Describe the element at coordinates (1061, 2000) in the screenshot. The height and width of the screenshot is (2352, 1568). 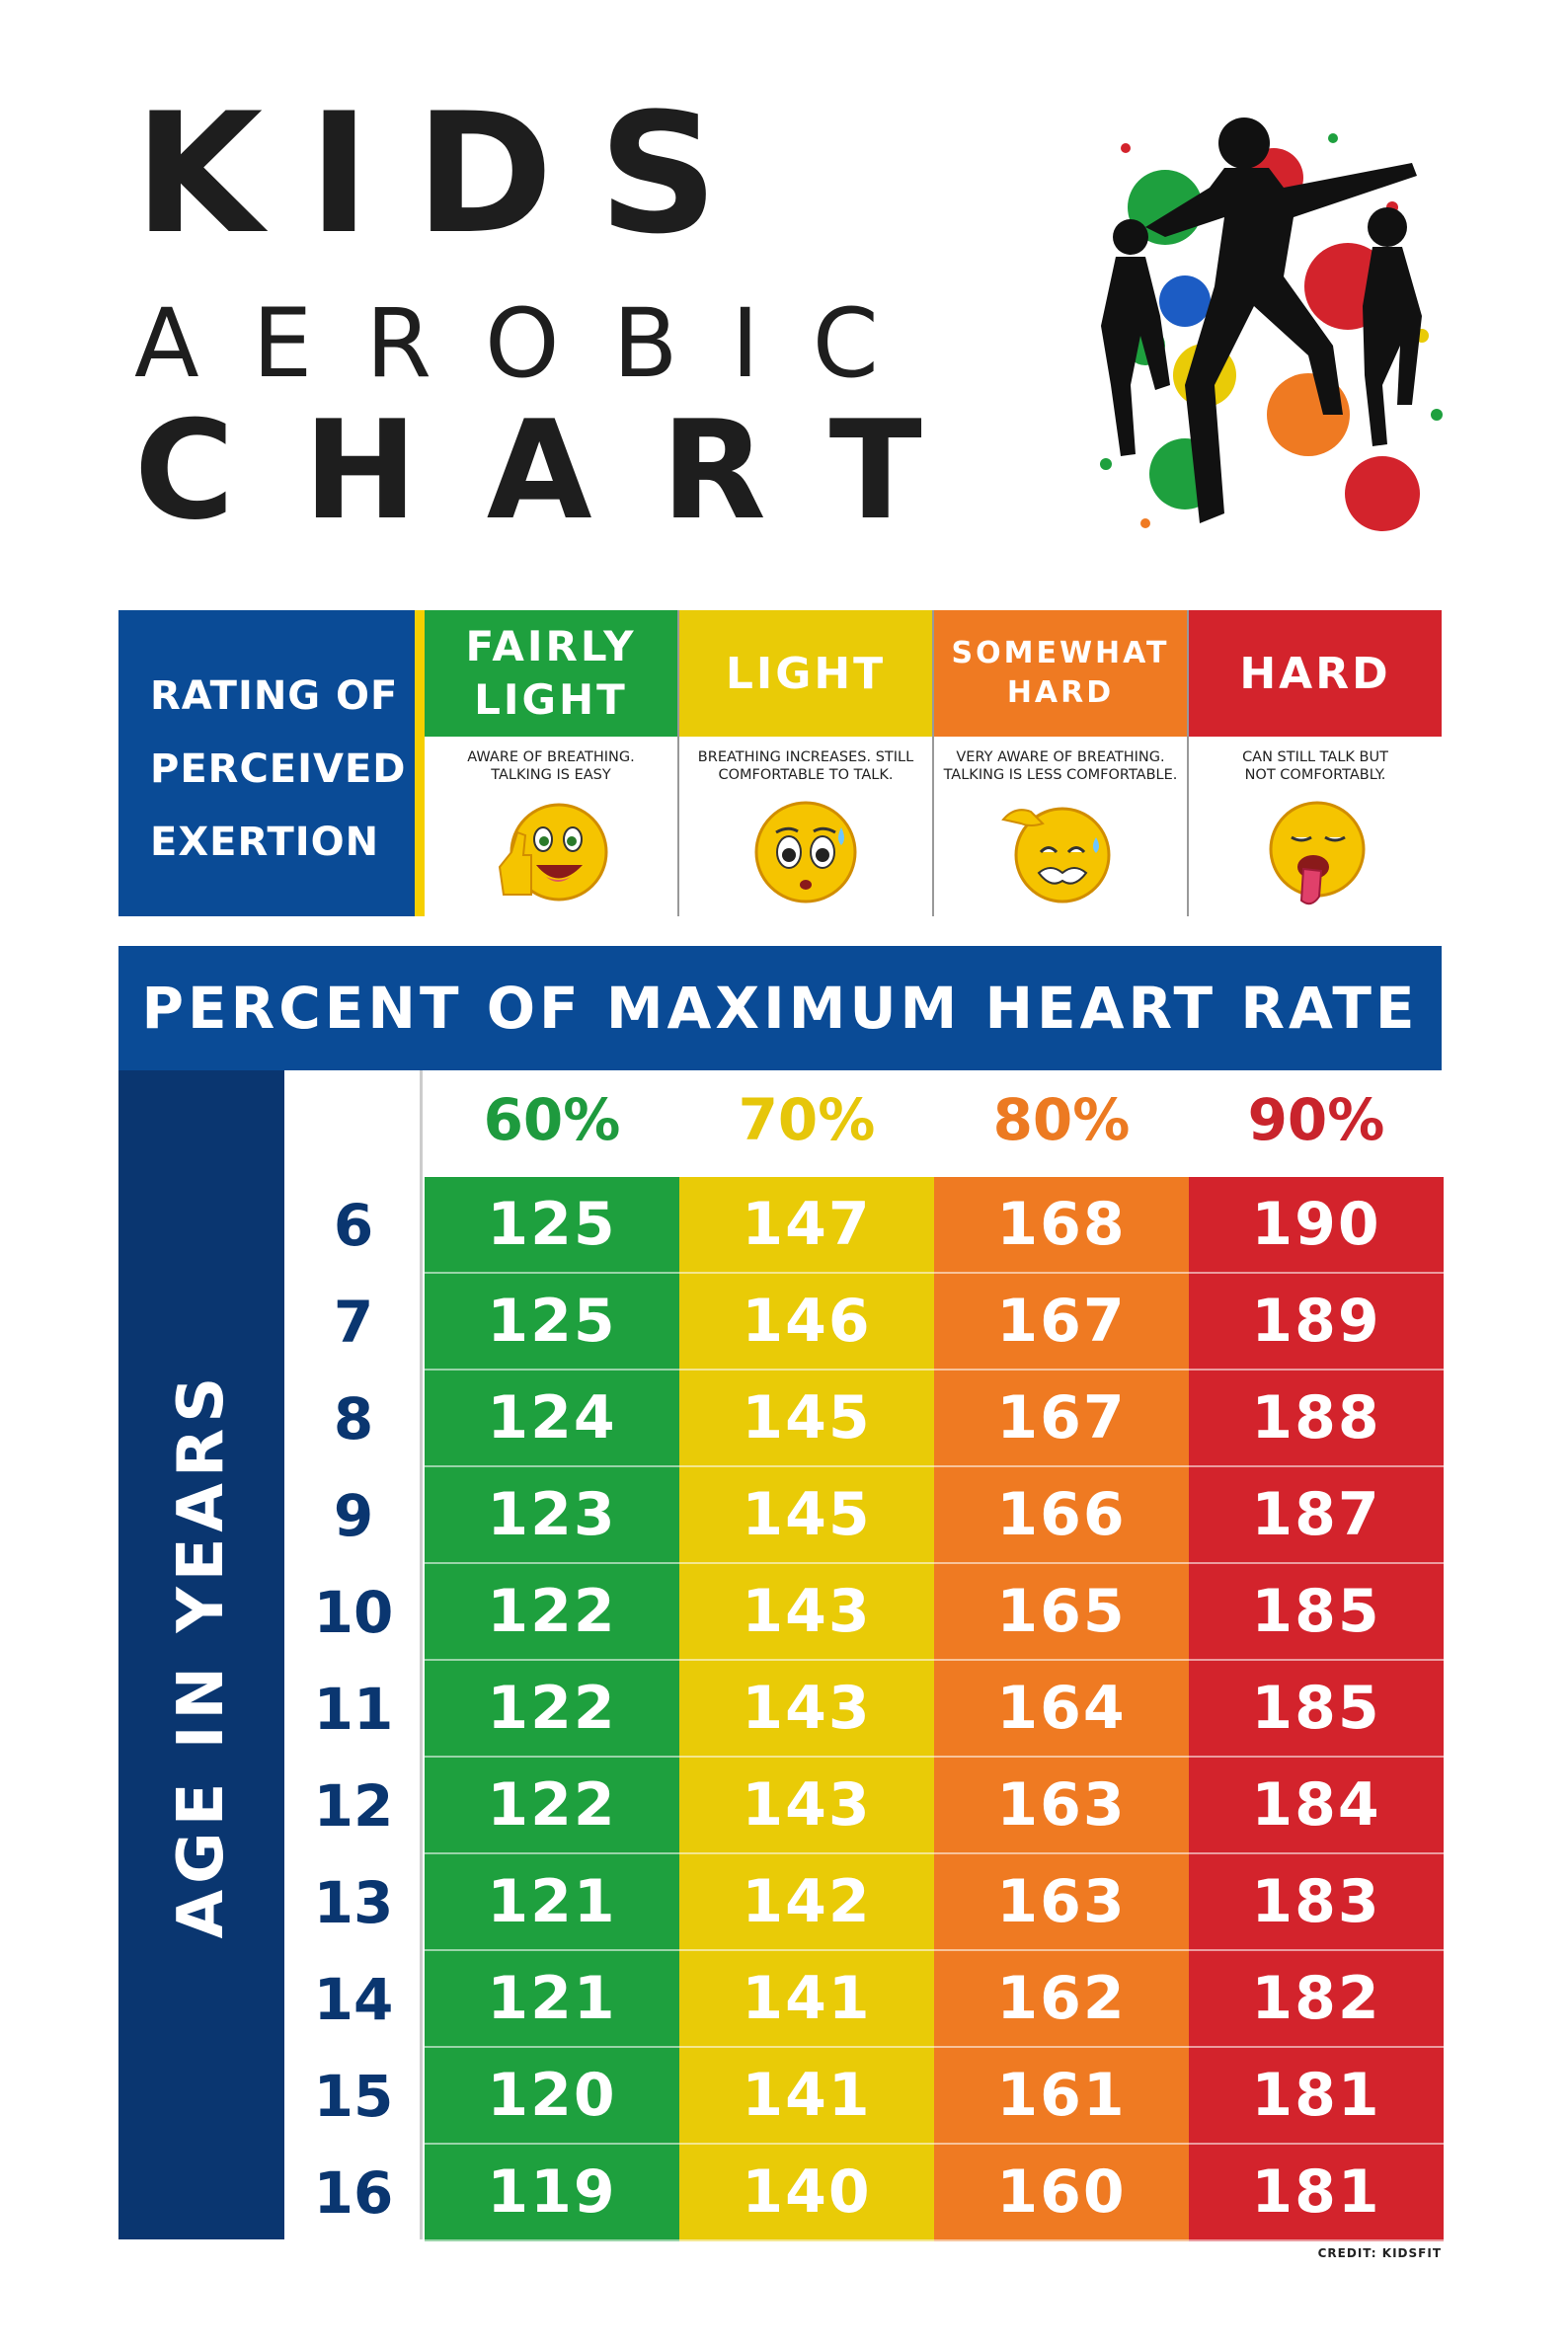
I see `heart-rate-cell: 162` at that location.